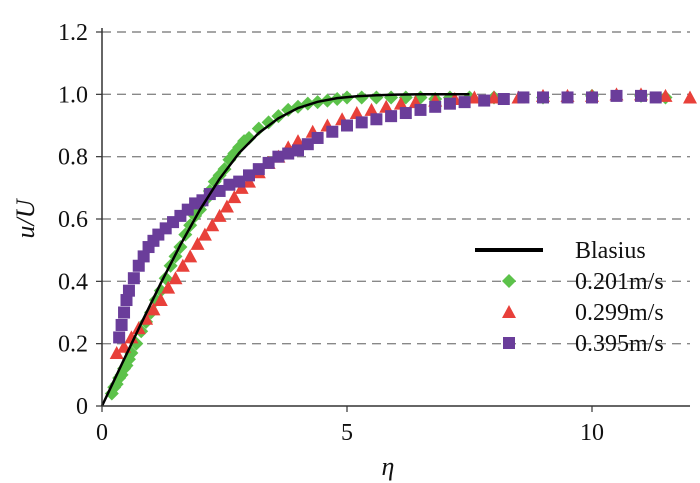 The height and width of the screenshot is (483, 700). What do you see at coordinates (73, 33) in the screenshot?
I see `y-tick-label: 1.2` at bounding box center [73, 33].